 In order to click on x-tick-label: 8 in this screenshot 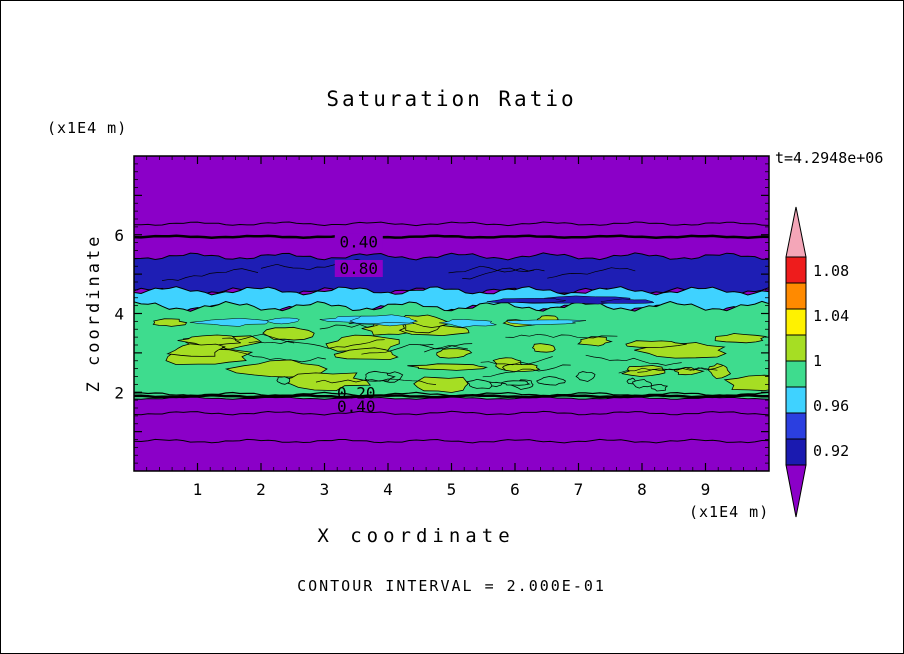, I will do `click(642, 489)`.